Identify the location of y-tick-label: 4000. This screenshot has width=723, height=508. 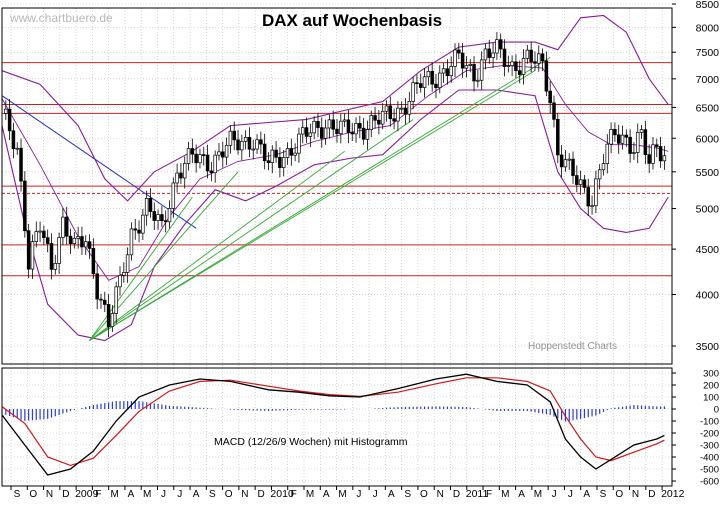
(708, 296).